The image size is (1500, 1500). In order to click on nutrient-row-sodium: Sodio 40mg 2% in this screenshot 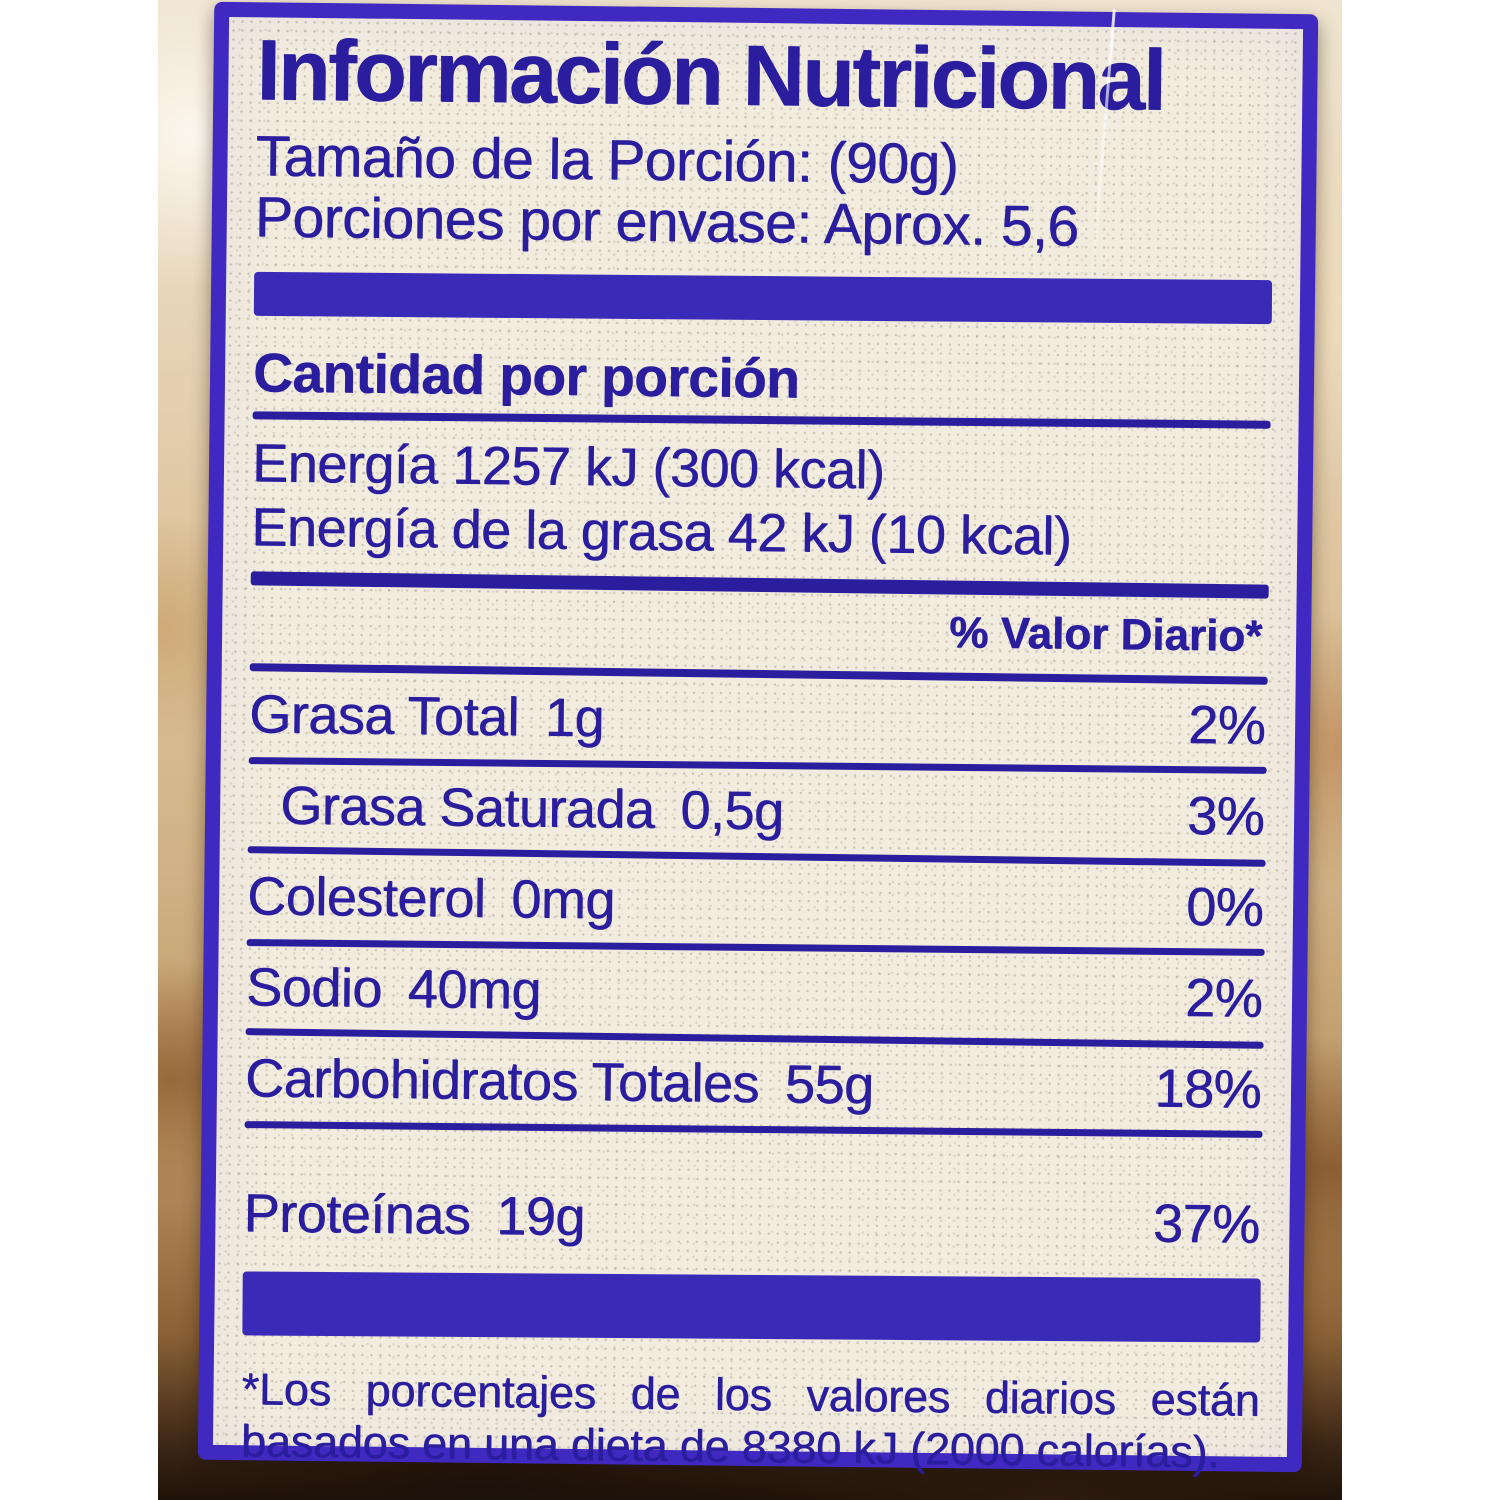, I will do `click(755, 993)`.